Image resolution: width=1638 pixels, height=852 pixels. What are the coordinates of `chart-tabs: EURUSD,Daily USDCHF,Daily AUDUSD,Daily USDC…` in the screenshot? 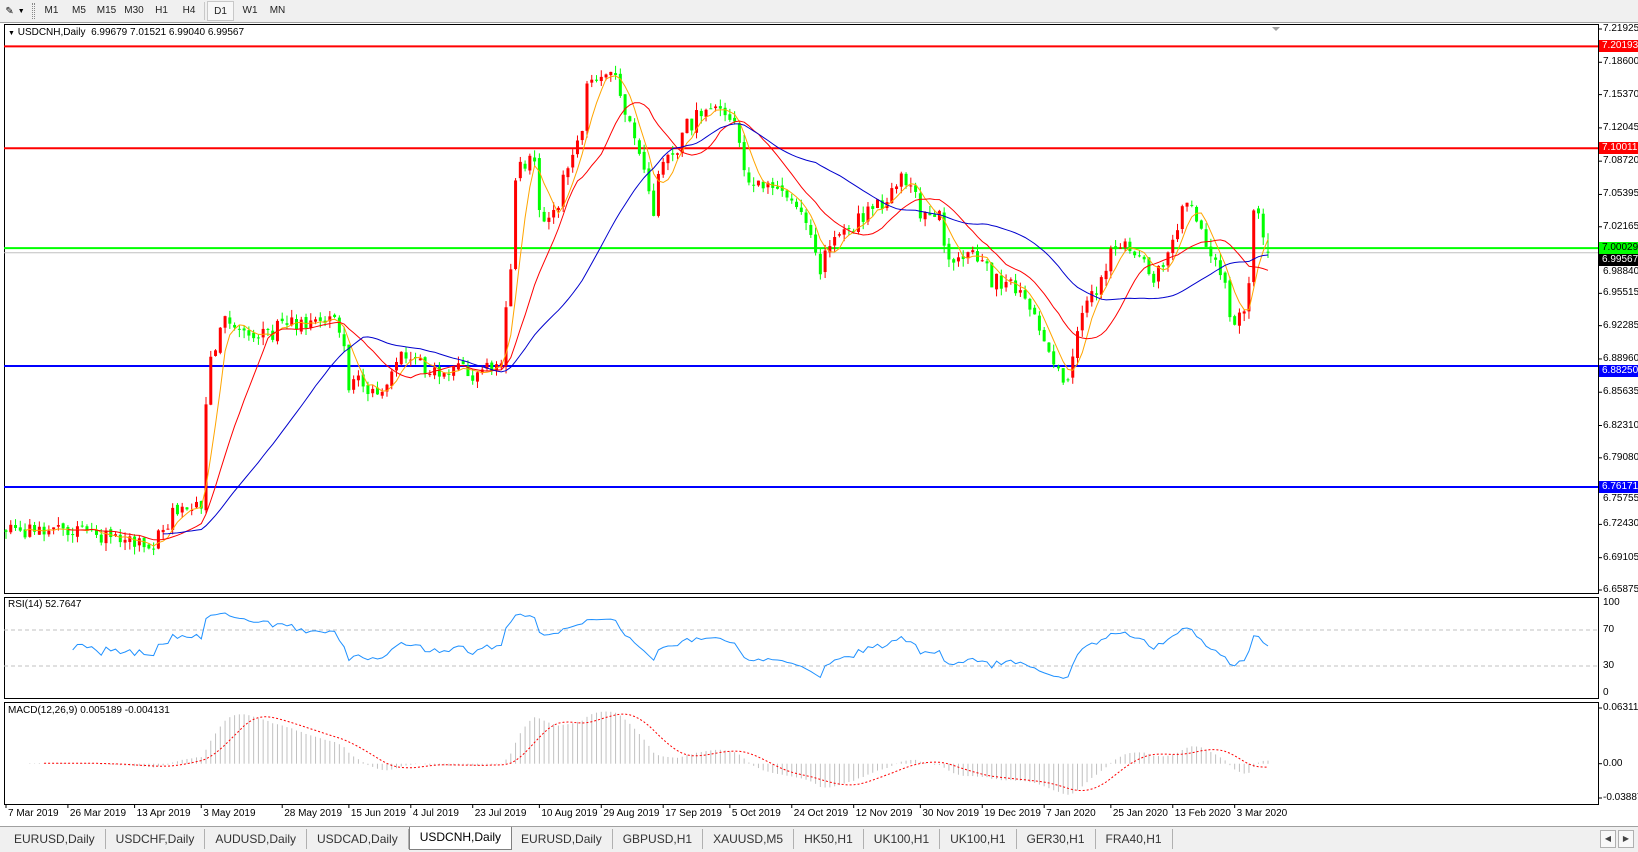 It's located at (819, 839).